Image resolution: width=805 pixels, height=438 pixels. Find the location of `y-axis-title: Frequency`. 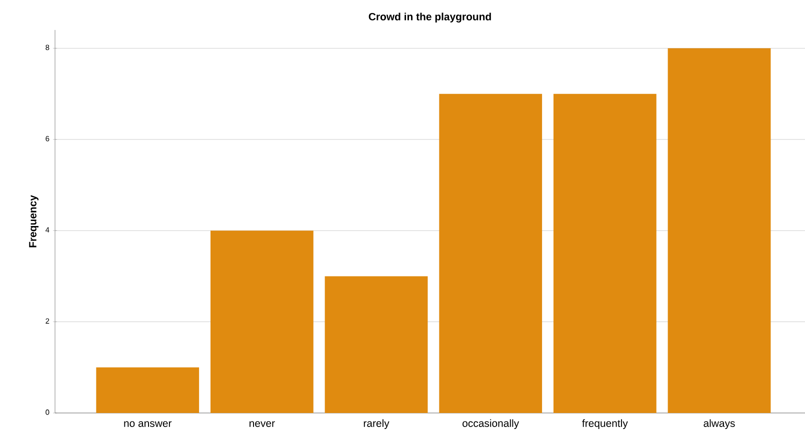

y-axis-title: Frequency is located at coordinates (33, 221).